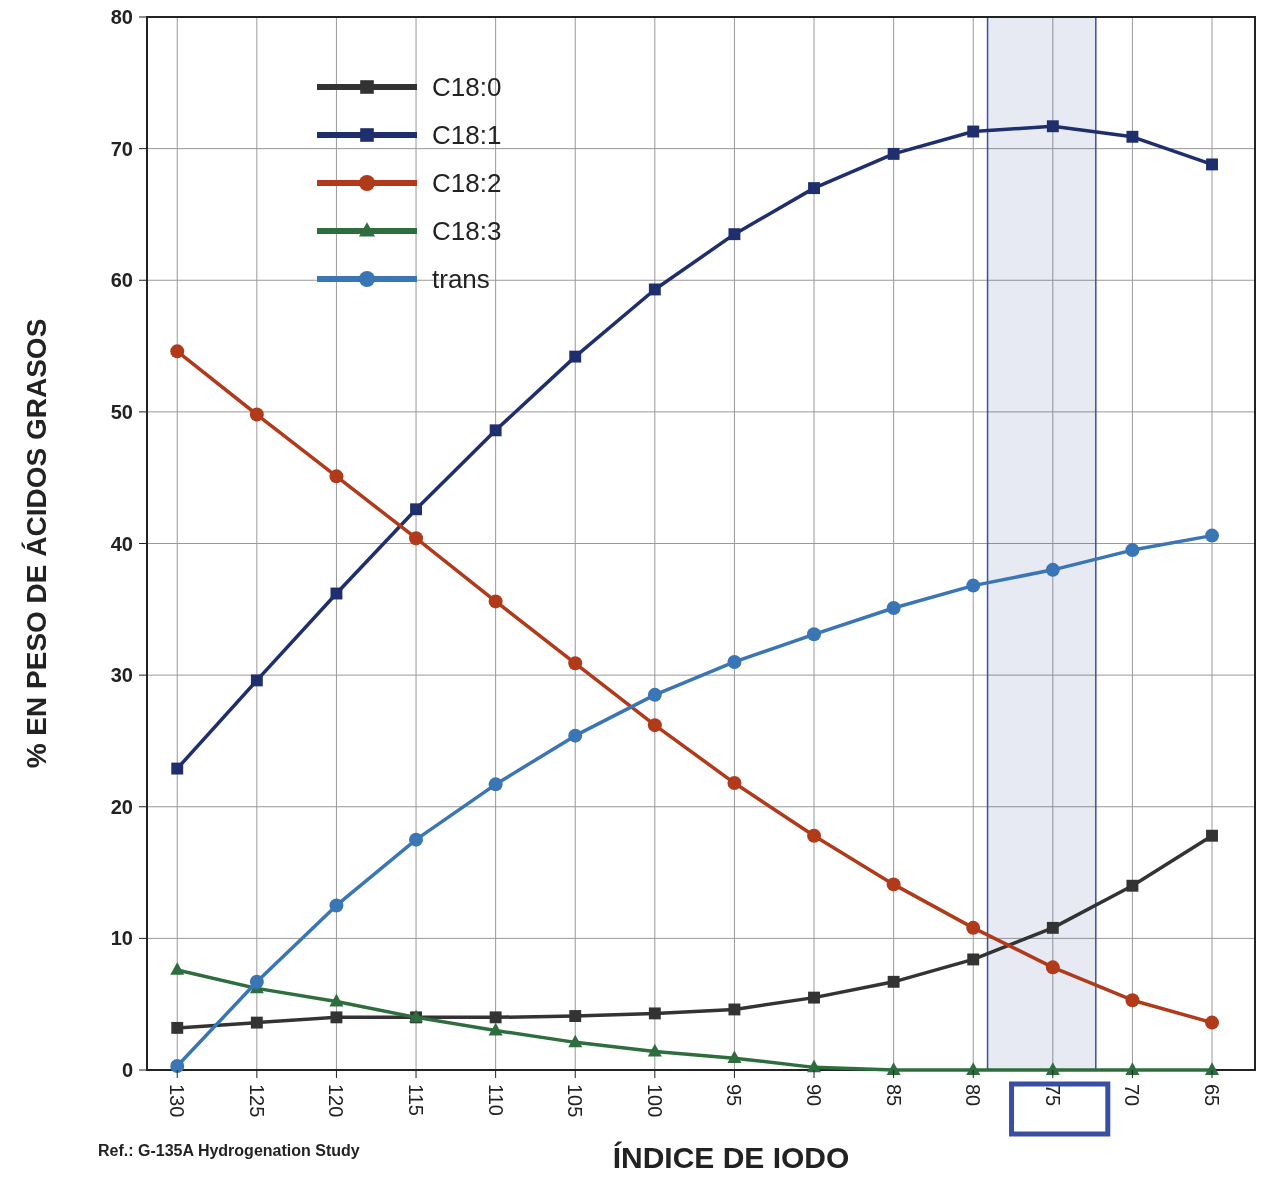  What do you see at coordinates (256, 1101) in the screenshot?
I see `x-tick-label: 125` at bounding box center [256, 1101].